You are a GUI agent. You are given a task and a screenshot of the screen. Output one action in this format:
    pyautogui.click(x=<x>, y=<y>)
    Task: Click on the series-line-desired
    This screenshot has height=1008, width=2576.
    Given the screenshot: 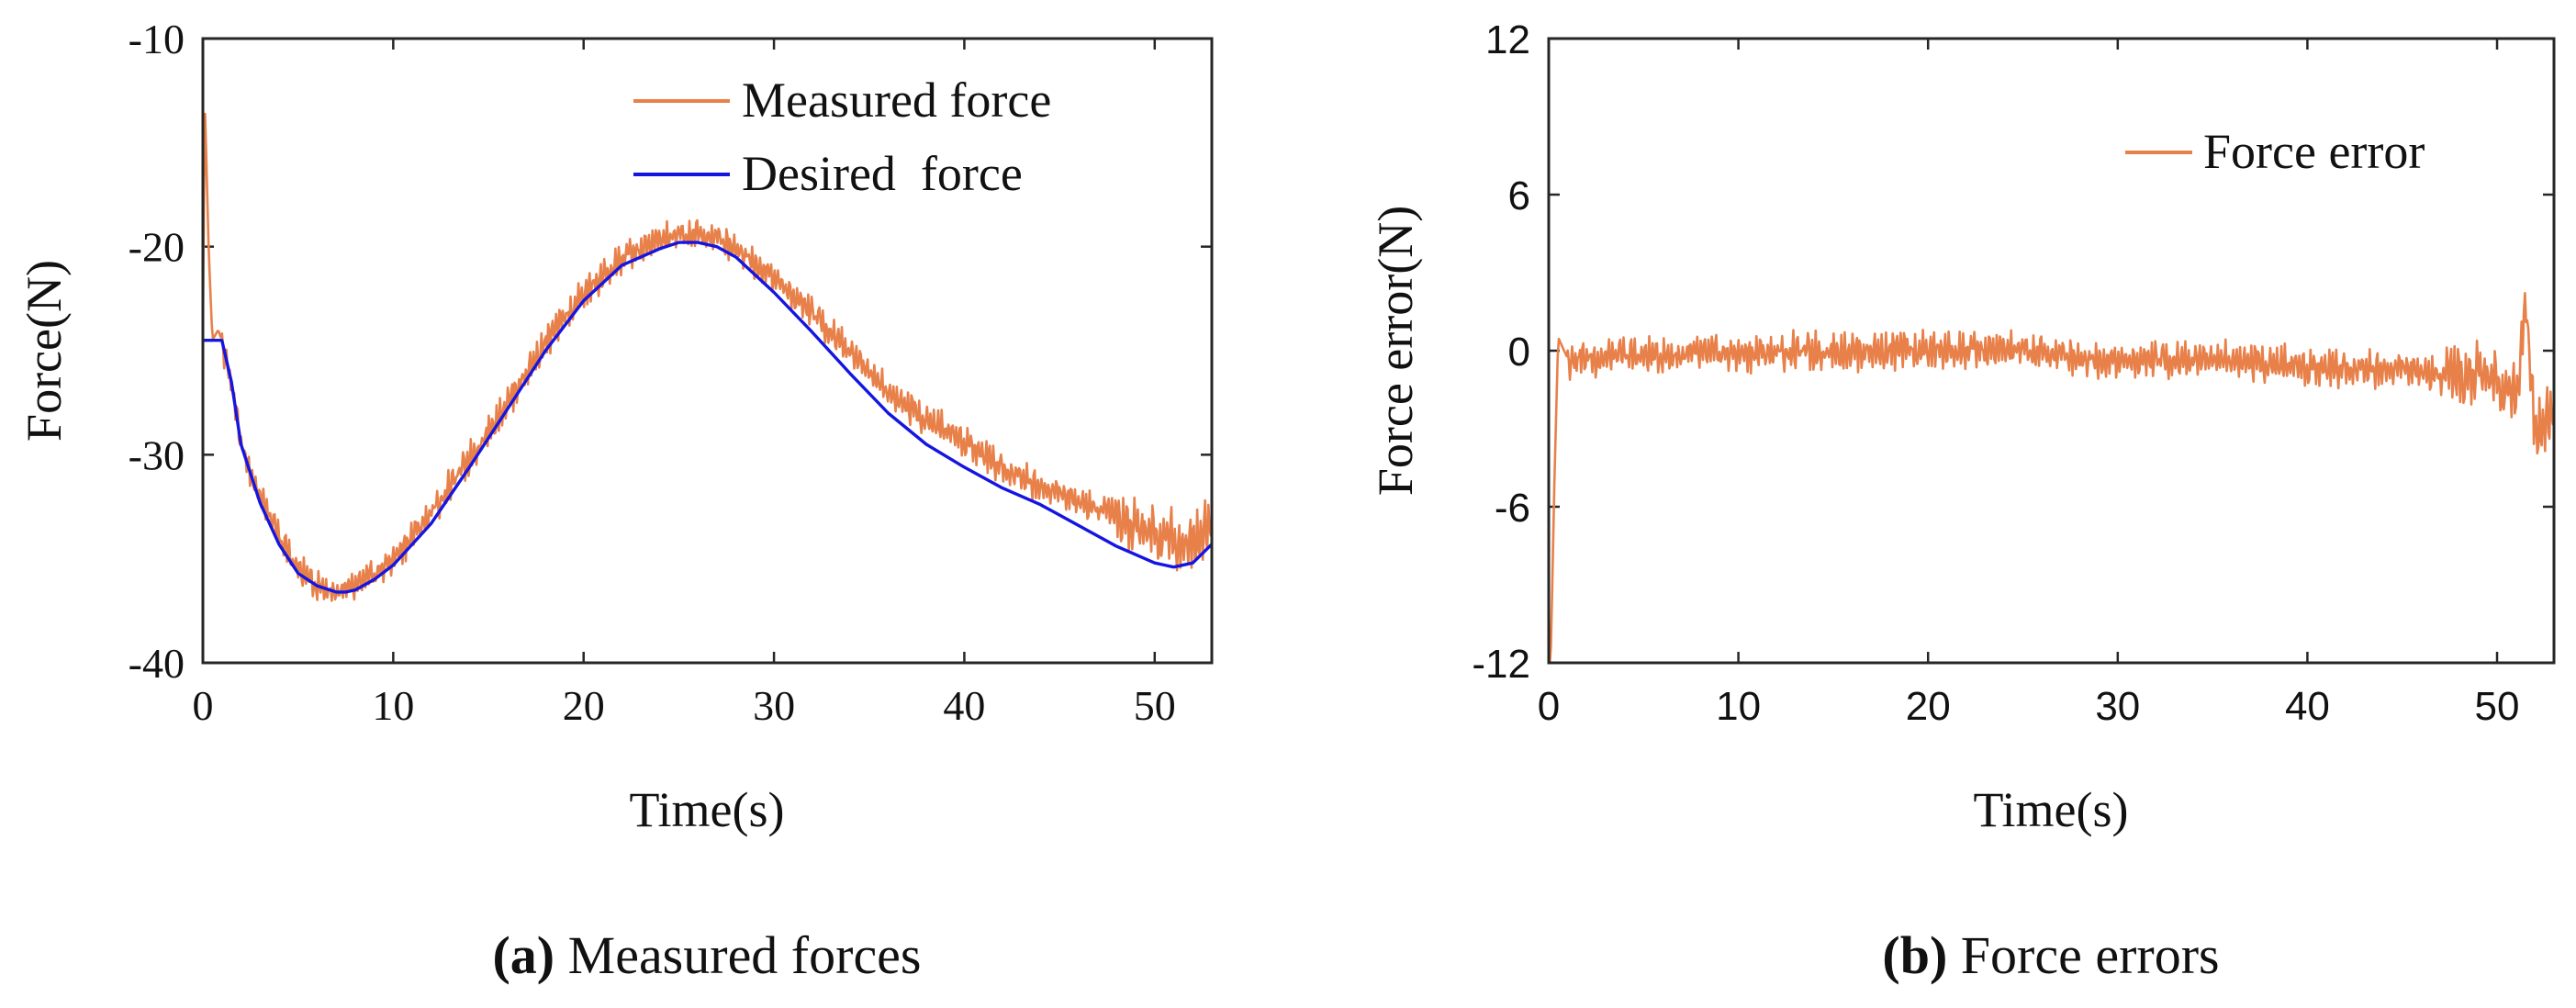 What is the action you would take?
    pyautogui.click(x=708, y=417)
    